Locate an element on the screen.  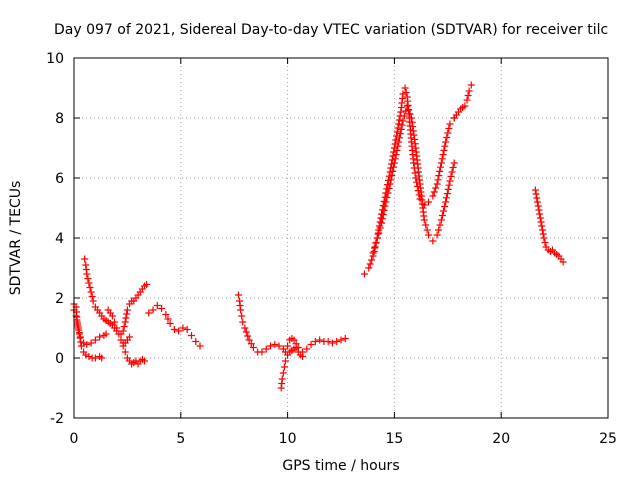
y-tick-label: 10 is located at coordinates (55, 59).